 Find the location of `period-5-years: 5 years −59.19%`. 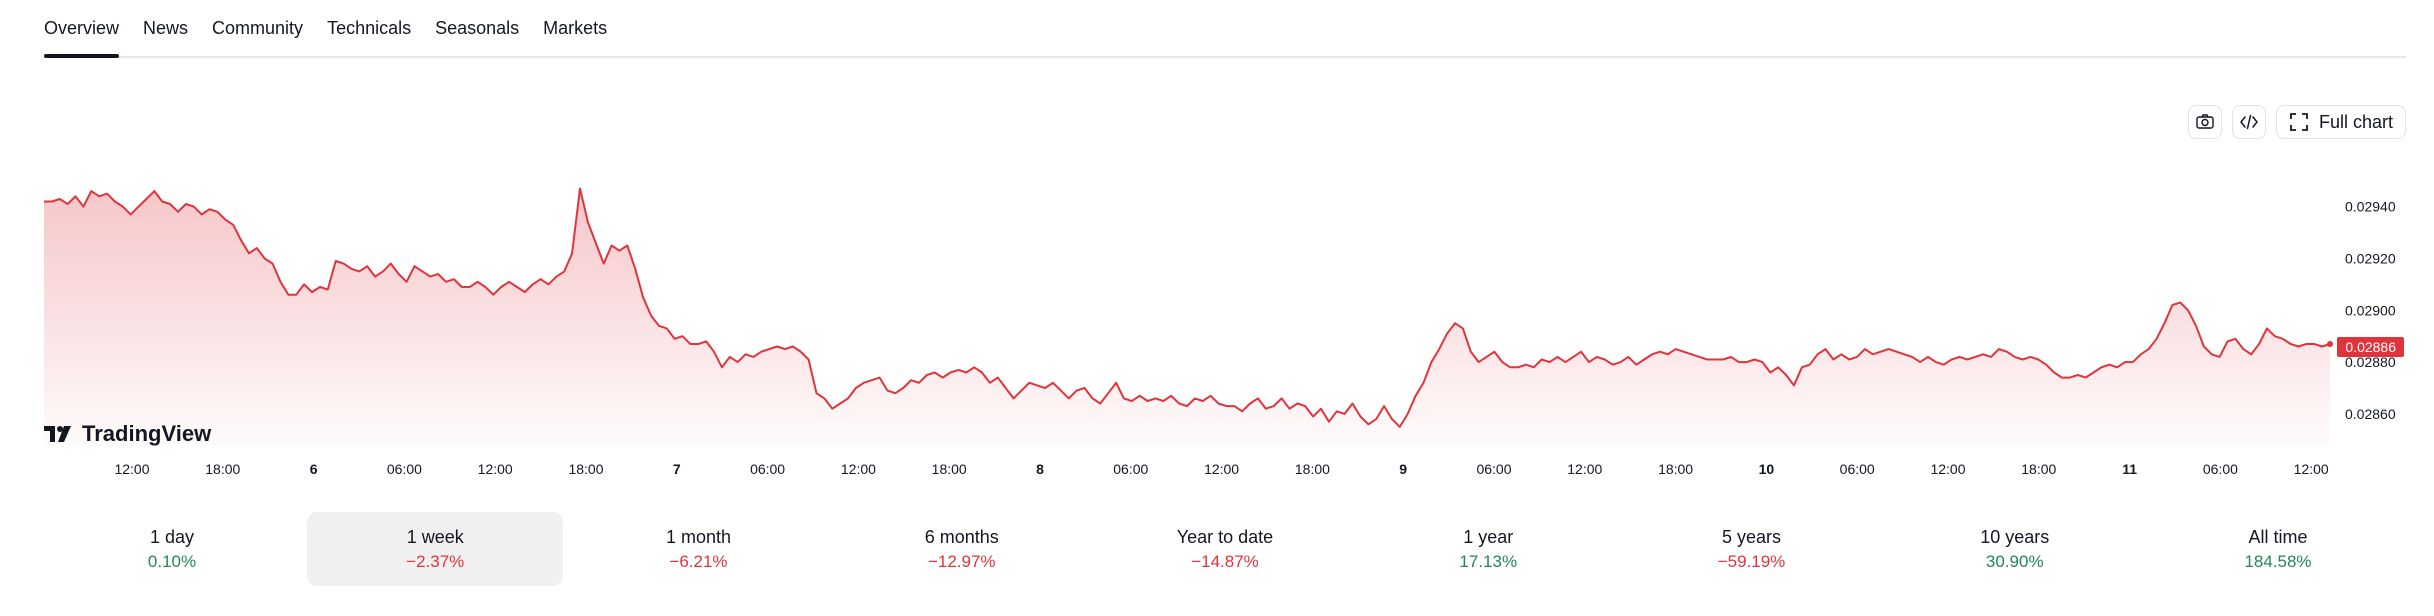

period-5-years: 5 years −59.19% is located at coordinates (1752, 549).